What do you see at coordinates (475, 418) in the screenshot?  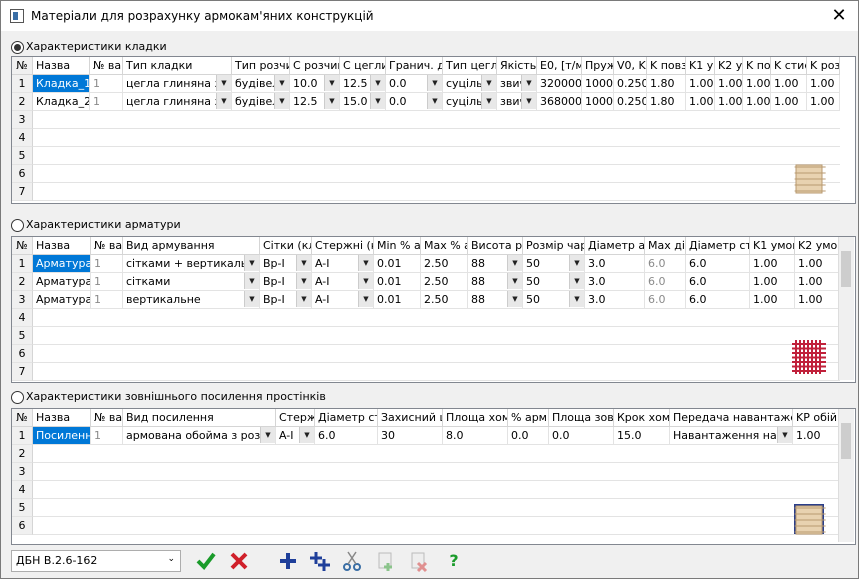 I see `column-header: Площа хому` at bounding box center [475, 418].